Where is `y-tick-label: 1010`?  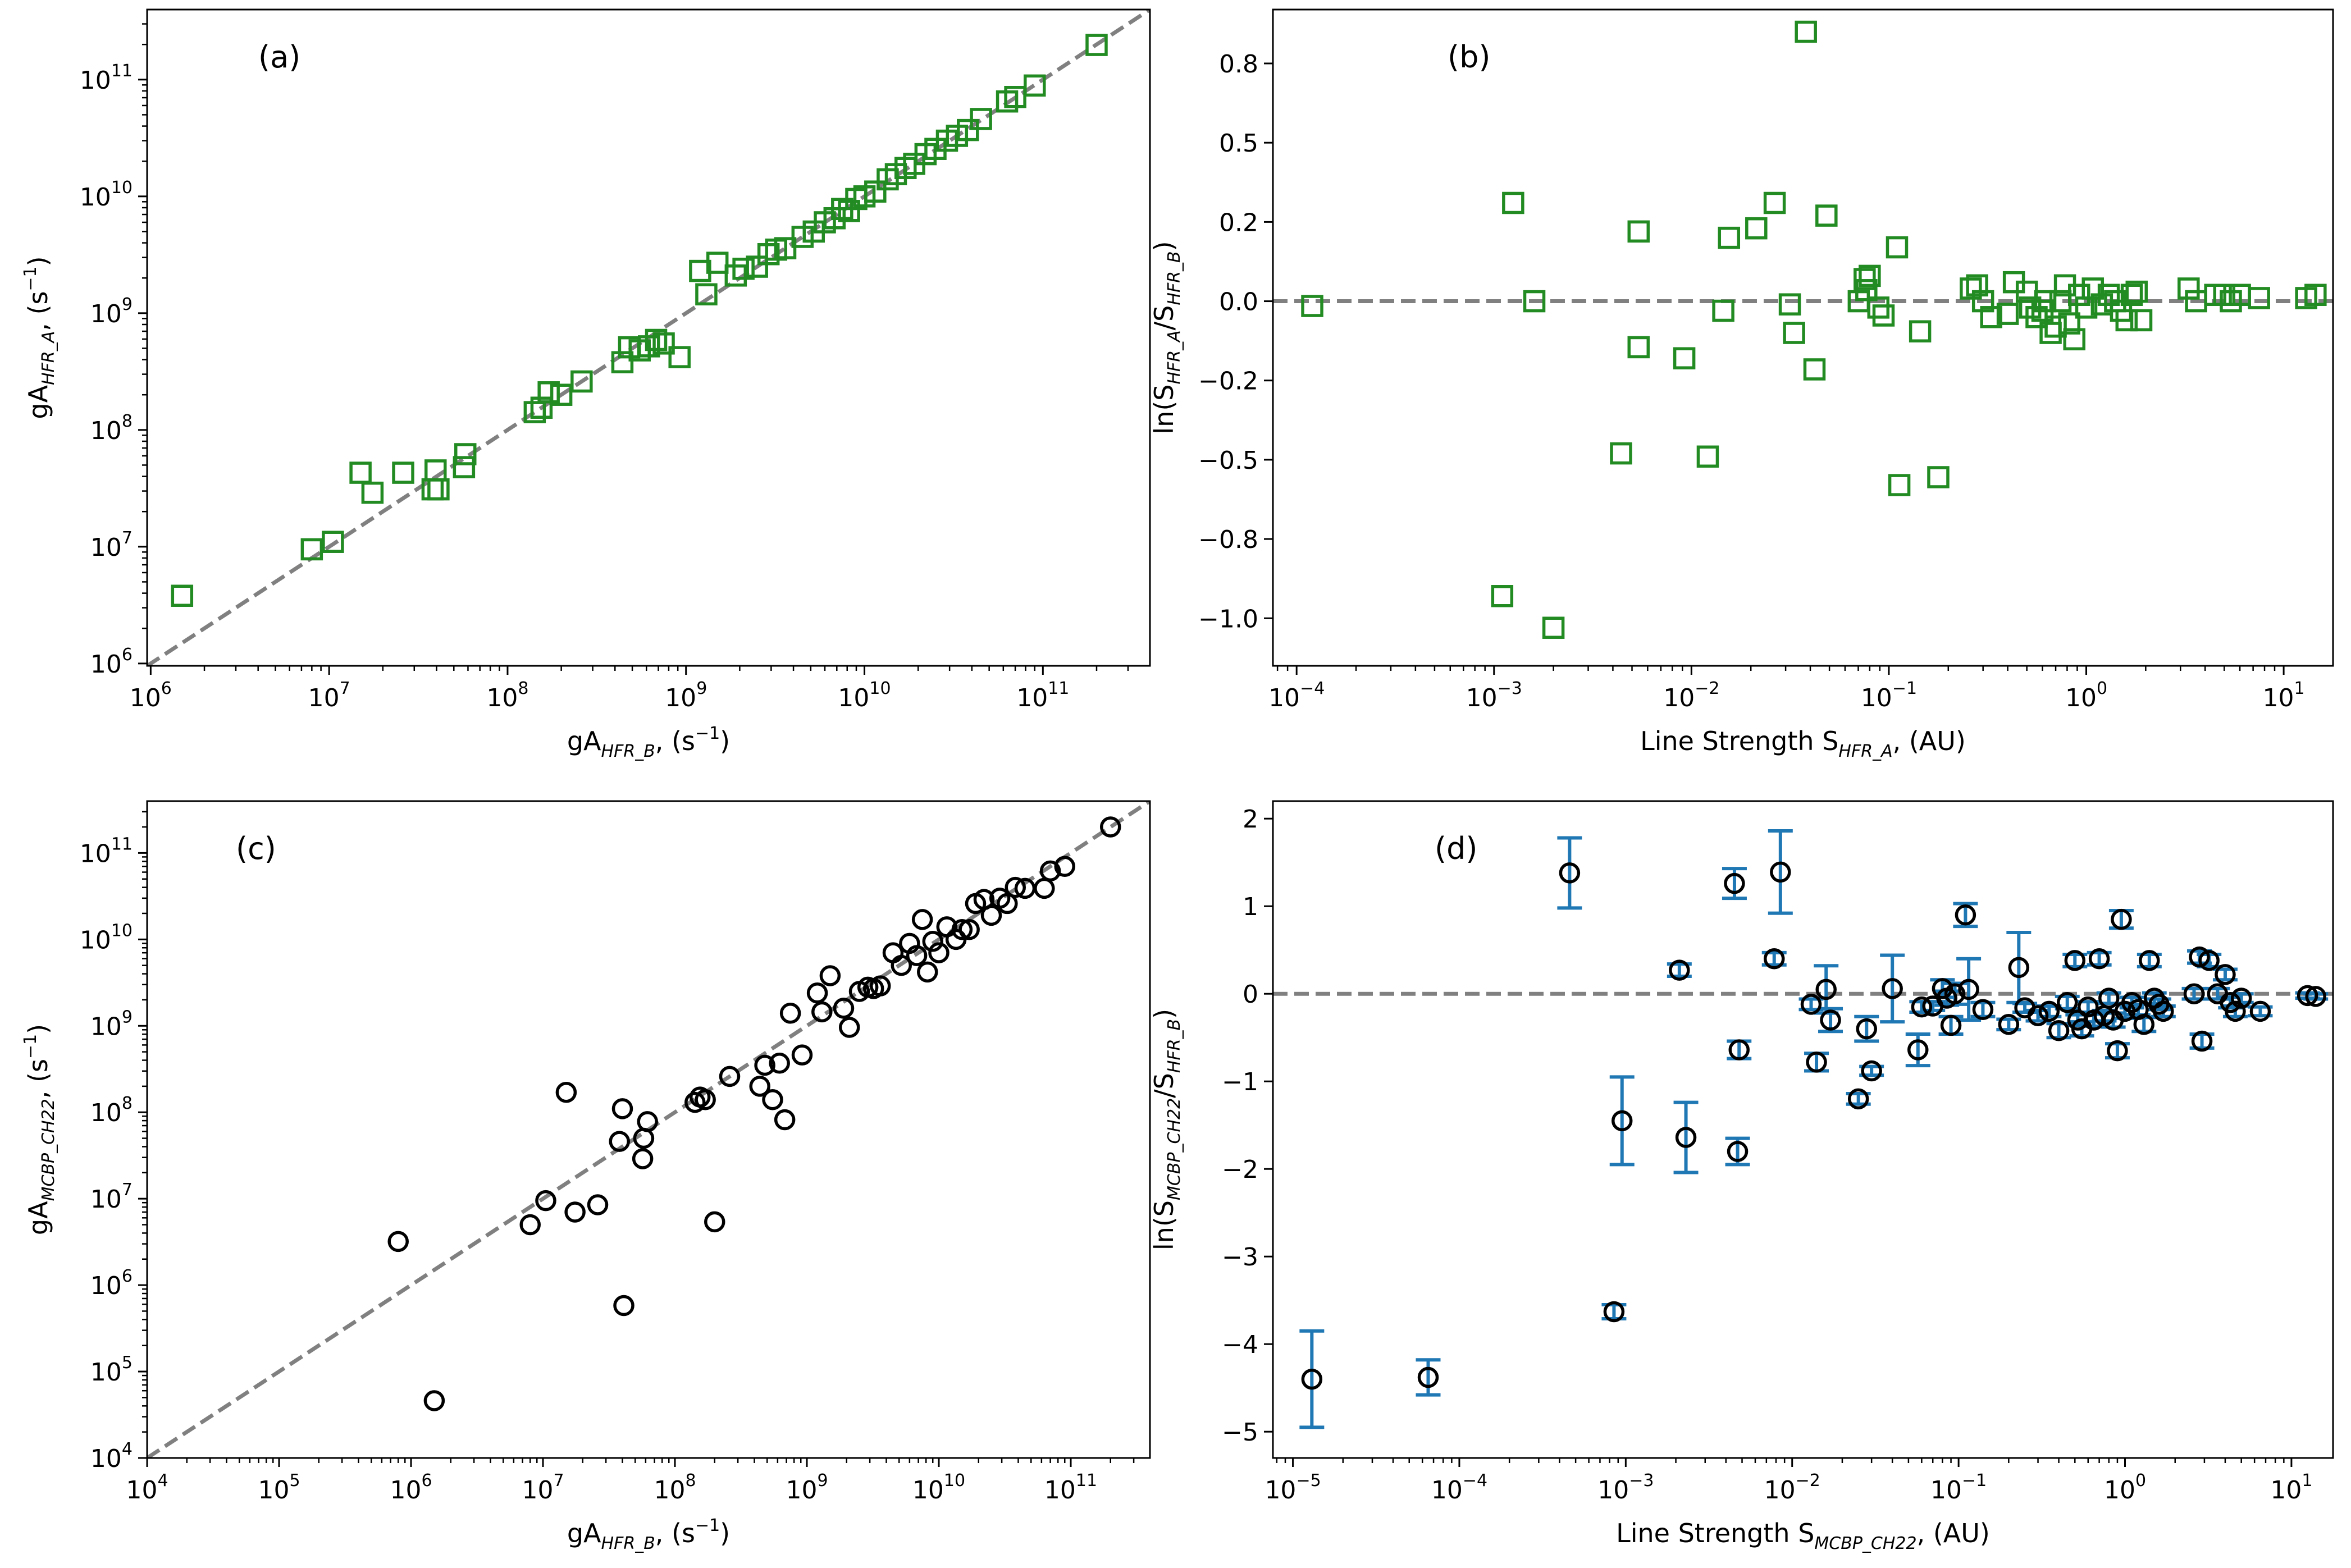
y-tick-label: 1010 is located at coordinates (106, 195).